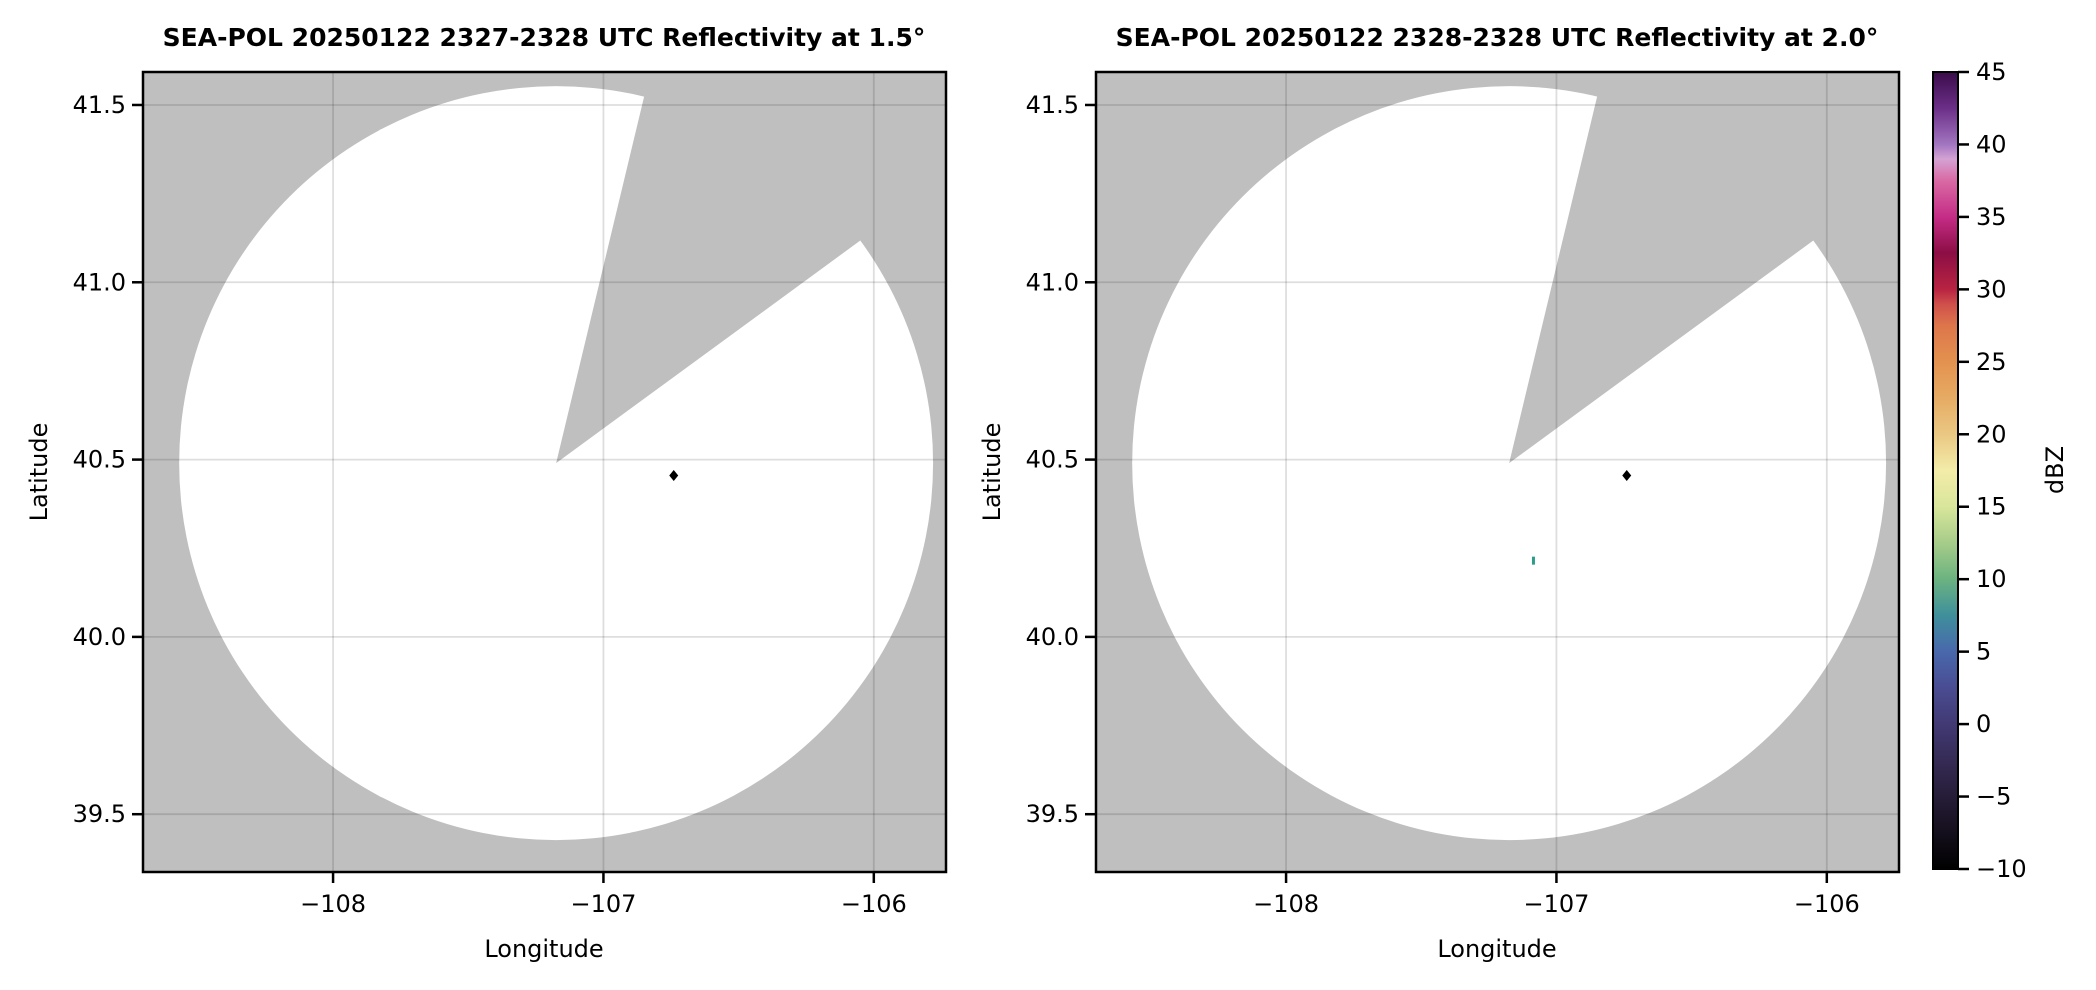 The height and width of the screenshot is (990, 2096). Describe the element at coordinates (2001, 869) in the screenshot. I see `colorbar-tick-label: −10` at that location.